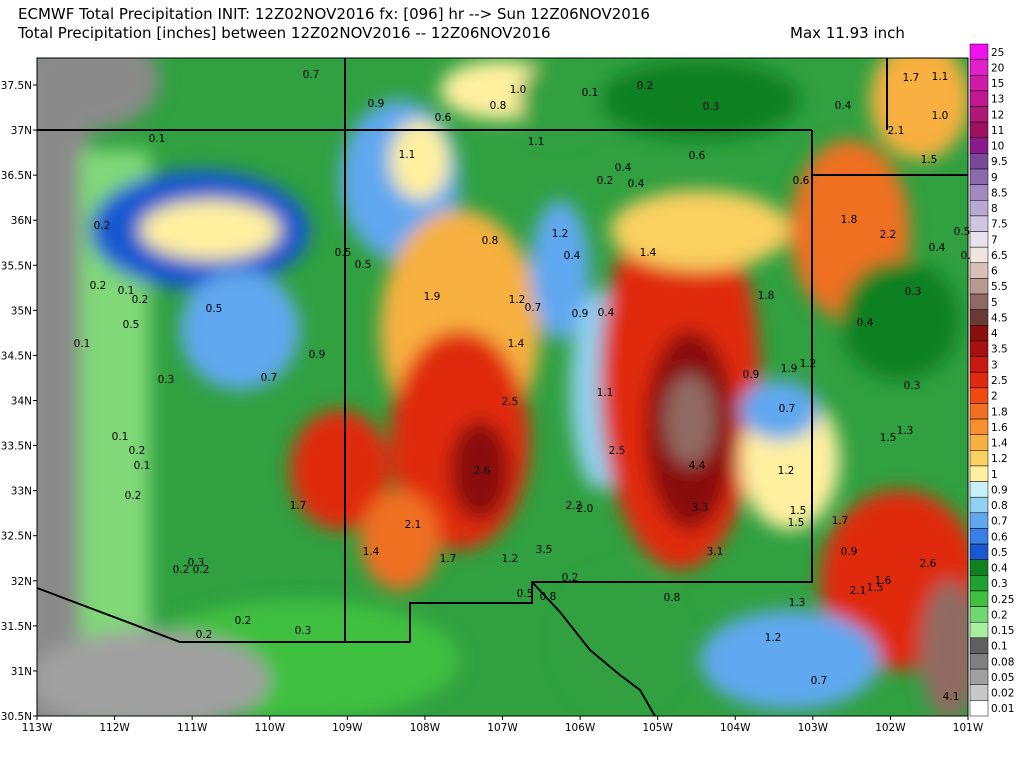 This screenshot has width=1024, height=772. I want to click on lon-label: 106W, so click(580, 728).